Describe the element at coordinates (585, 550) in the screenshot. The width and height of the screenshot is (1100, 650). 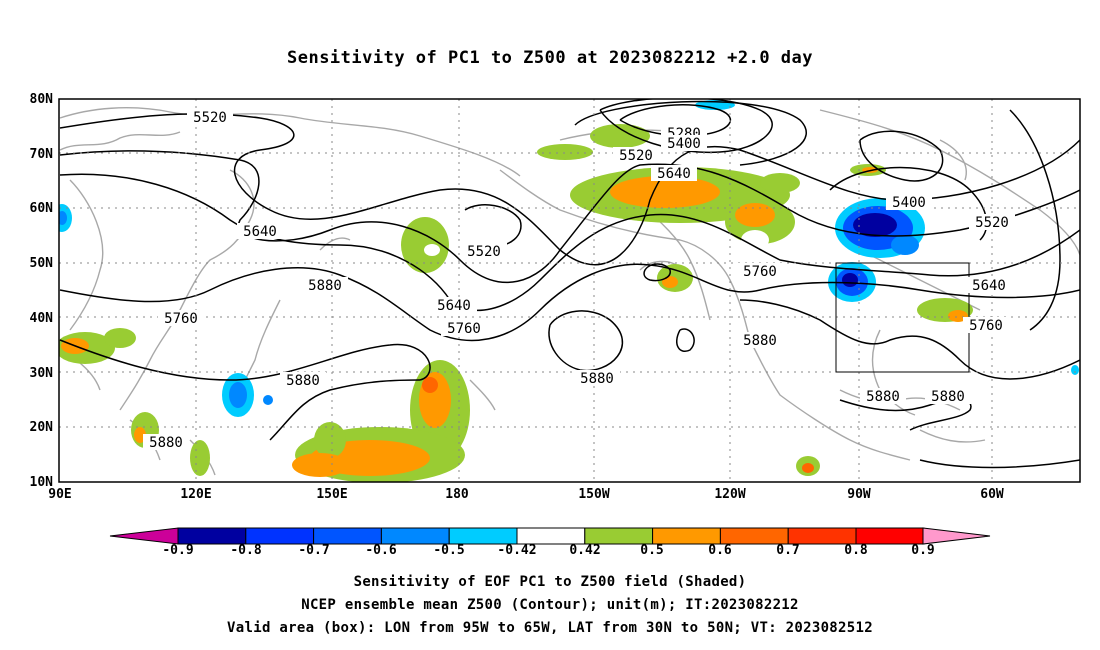
I see `colorbar-label: 0.42` at that location.